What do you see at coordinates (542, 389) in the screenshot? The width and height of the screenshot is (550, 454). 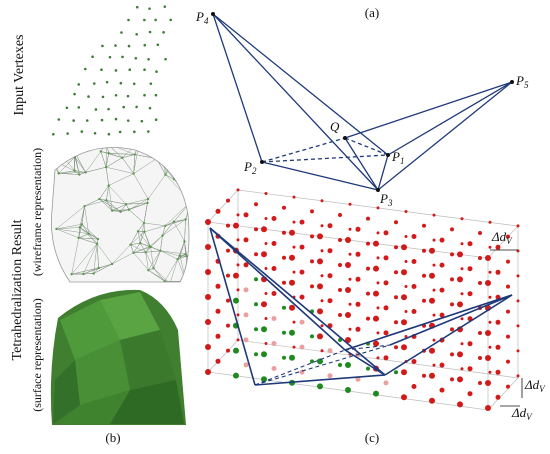 I see `spacing-sub: V` at bounding box center [542, 389].